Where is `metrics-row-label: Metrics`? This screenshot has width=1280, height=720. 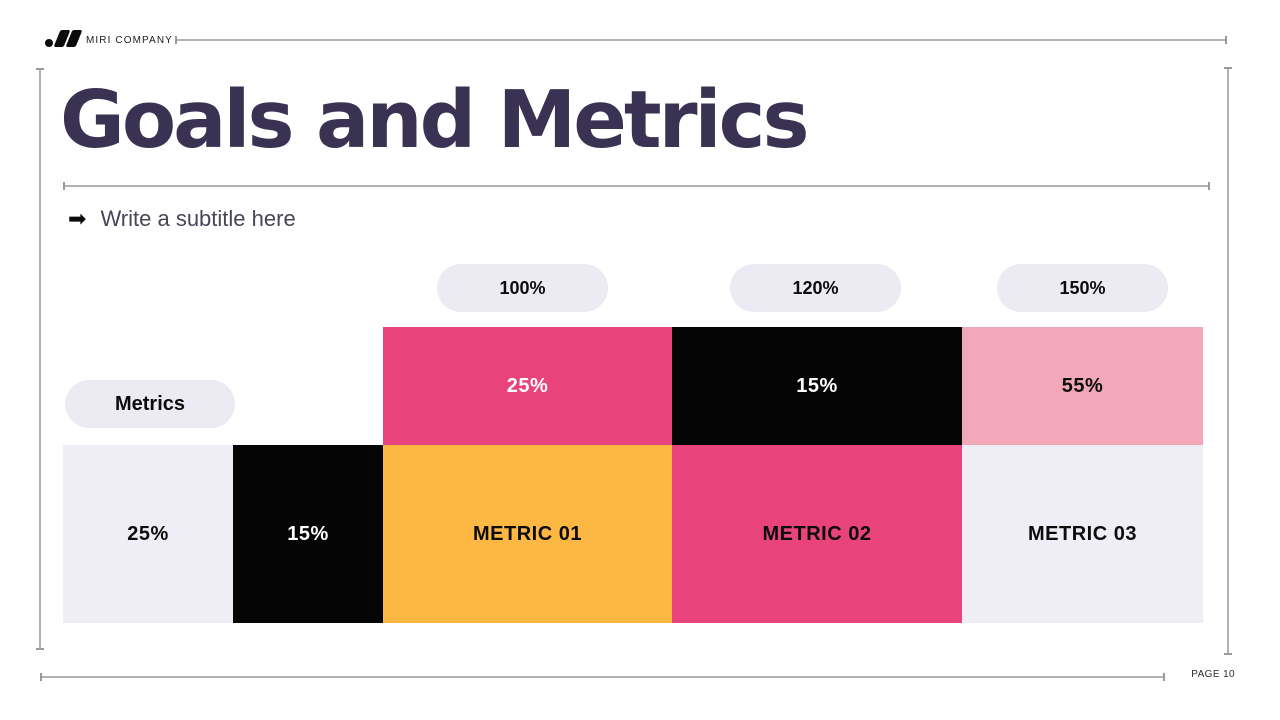
metrics-row-label: Metrics is located at coordinates (150, 404).